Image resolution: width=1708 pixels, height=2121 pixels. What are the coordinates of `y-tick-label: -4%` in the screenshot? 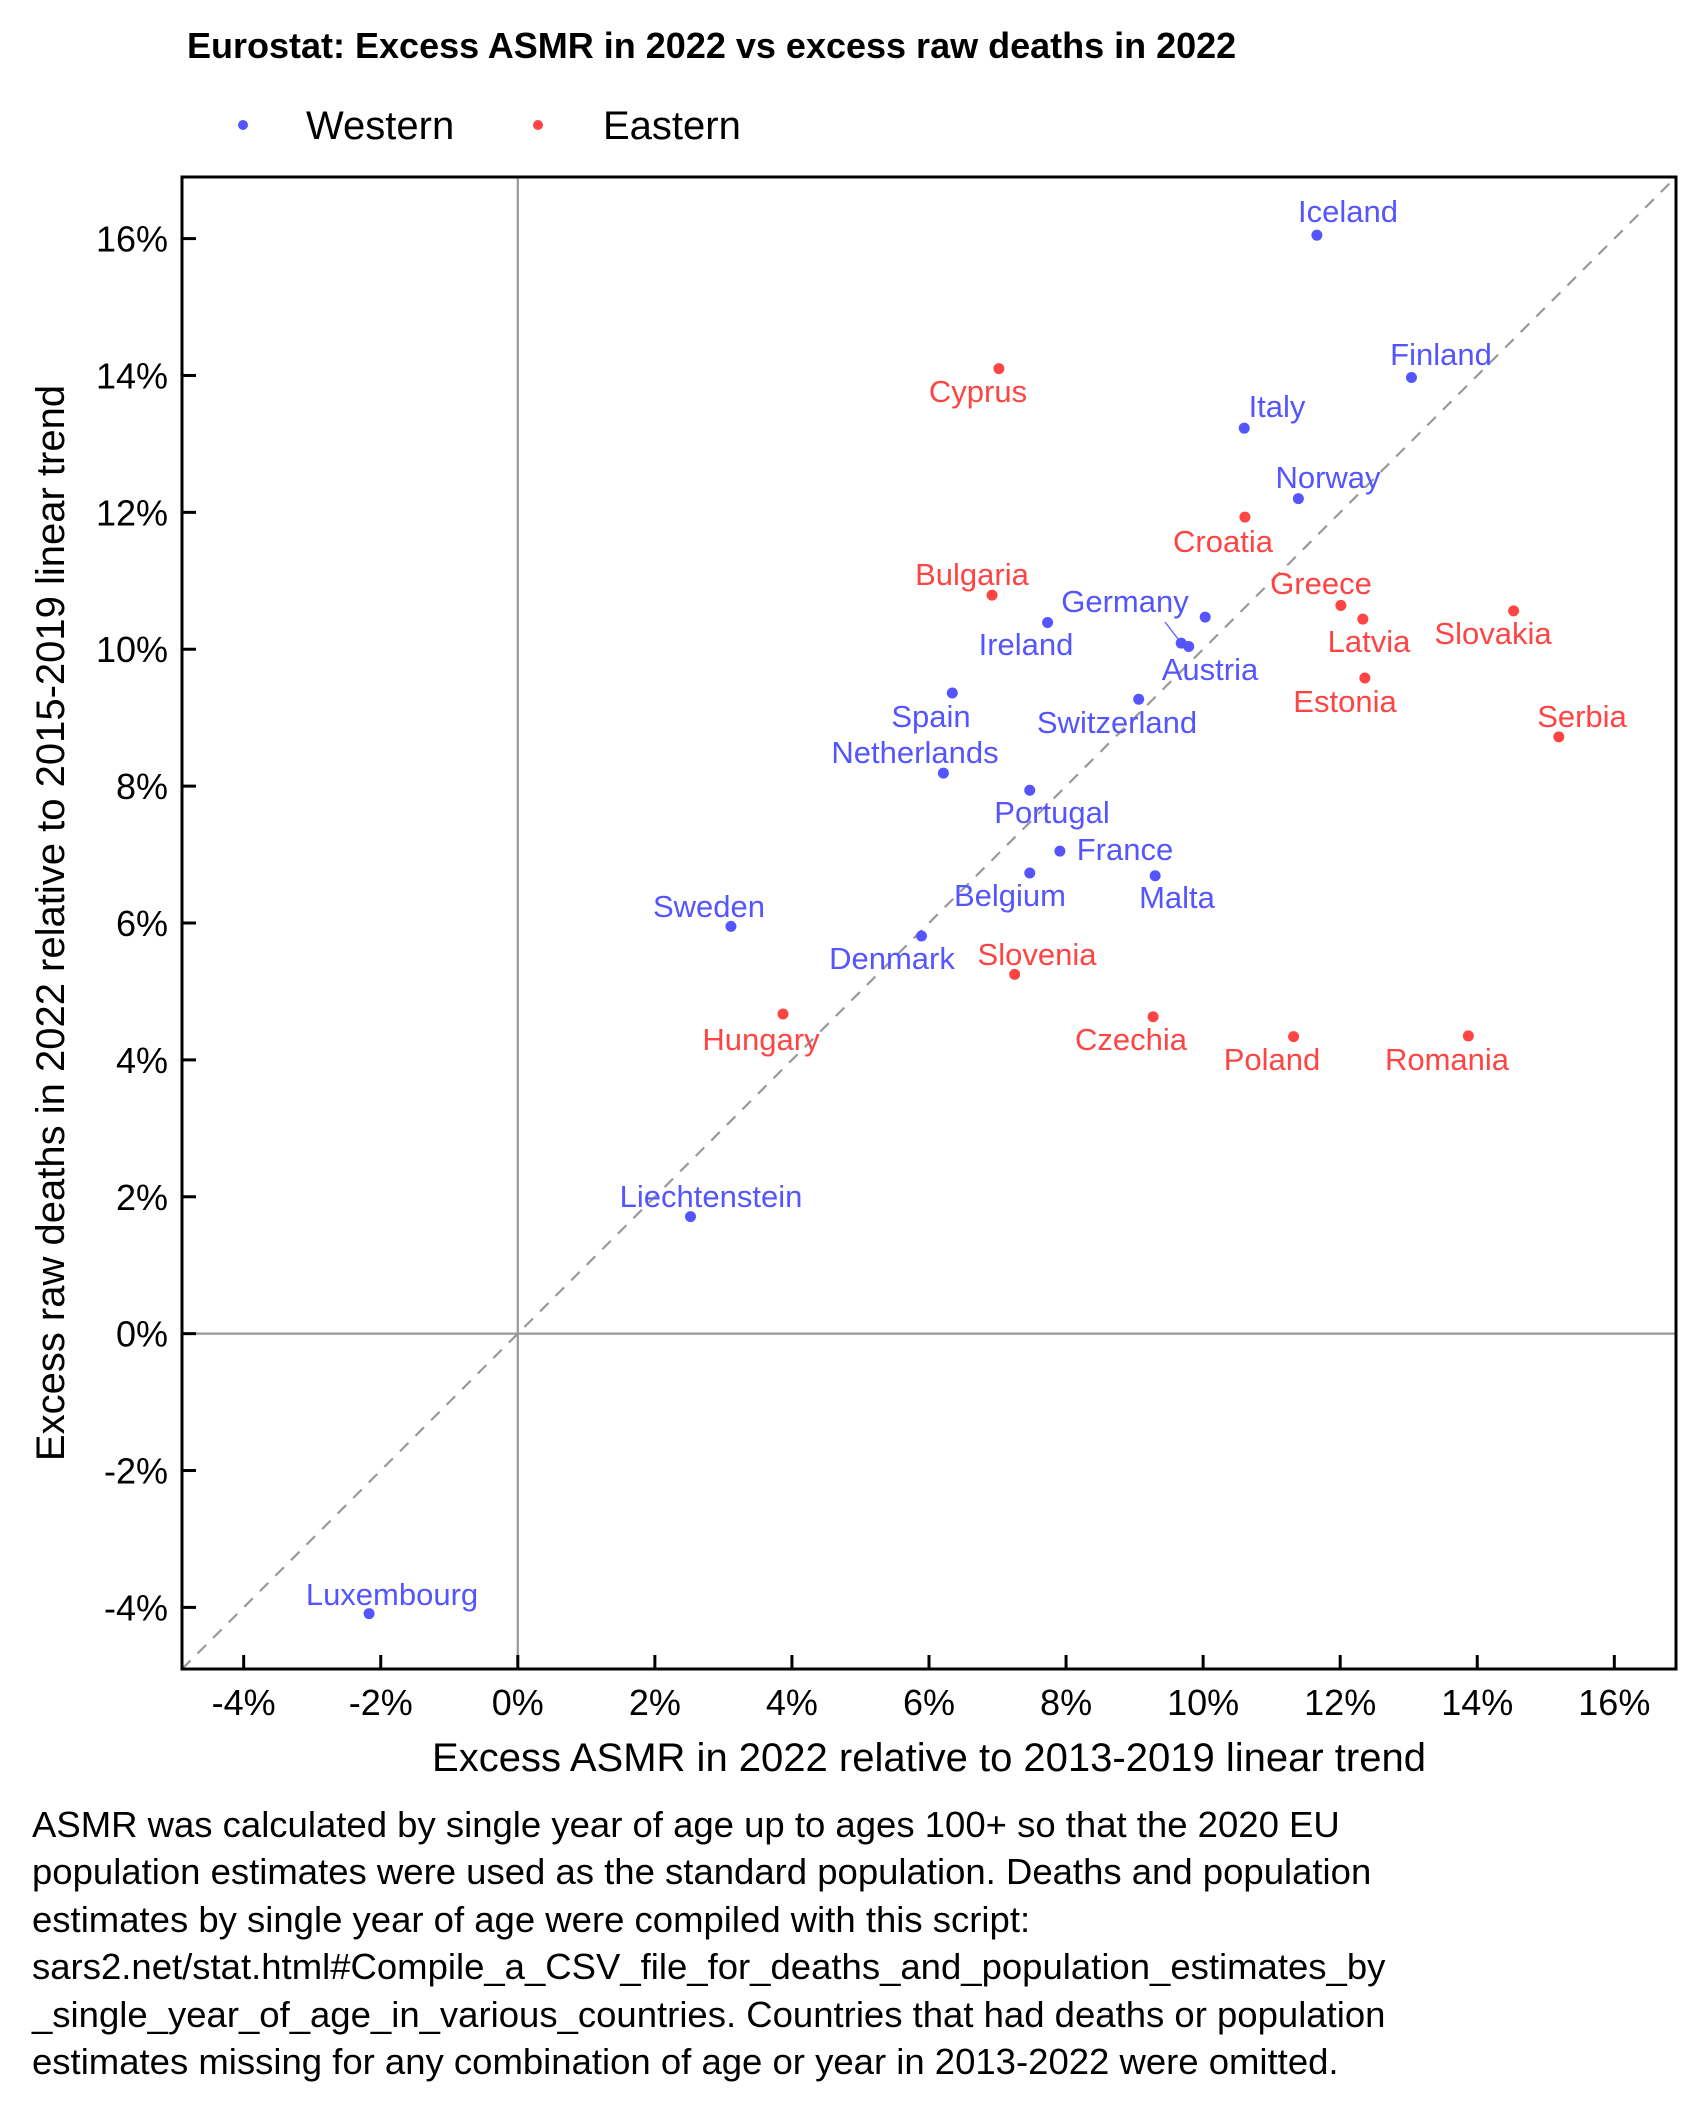 It's located at (136, 1607).